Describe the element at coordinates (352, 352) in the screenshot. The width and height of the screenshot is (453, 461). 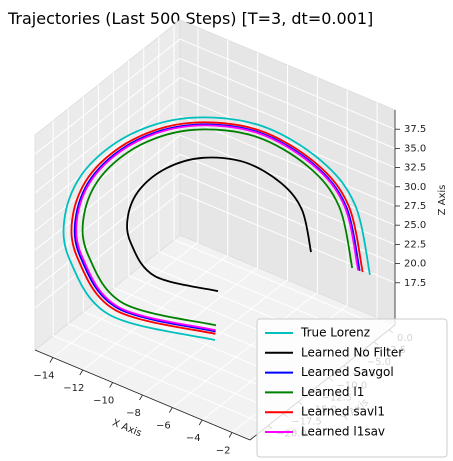
I see `legend-label: Learned No Filter` at that location.